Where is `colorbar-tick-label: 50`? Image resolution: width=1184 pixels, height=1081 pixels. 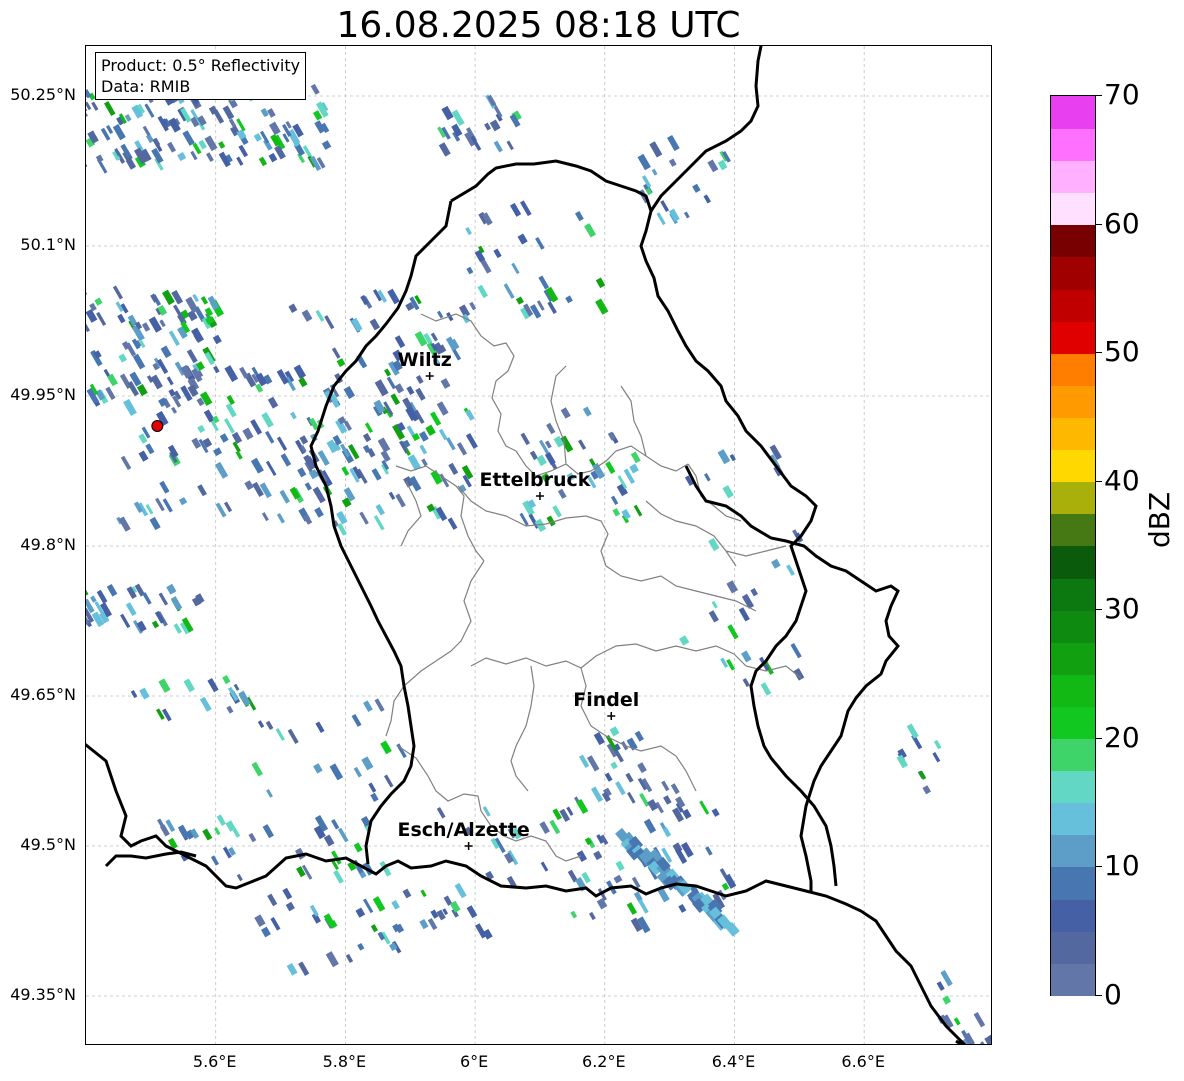
colorbar-tick-label: 50 is located at coordinates (1122, 352).